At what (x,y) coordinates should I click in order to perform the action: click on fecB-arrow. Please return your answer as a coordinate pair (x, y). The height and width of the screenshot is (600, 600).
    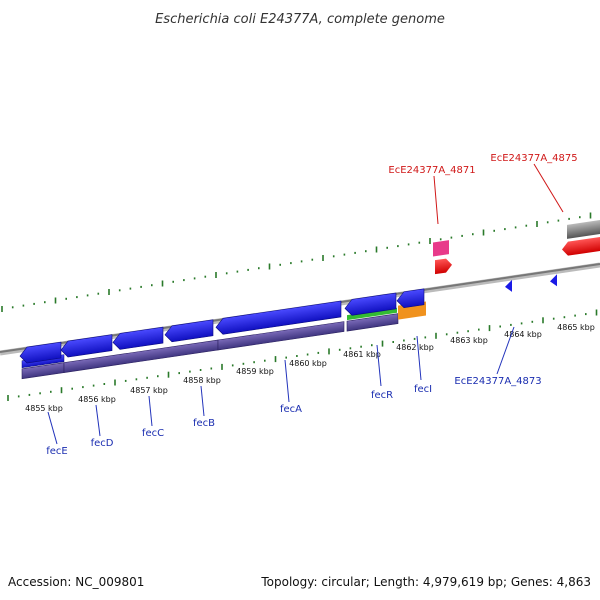
    Looking at the image, I should click on (189, 331).